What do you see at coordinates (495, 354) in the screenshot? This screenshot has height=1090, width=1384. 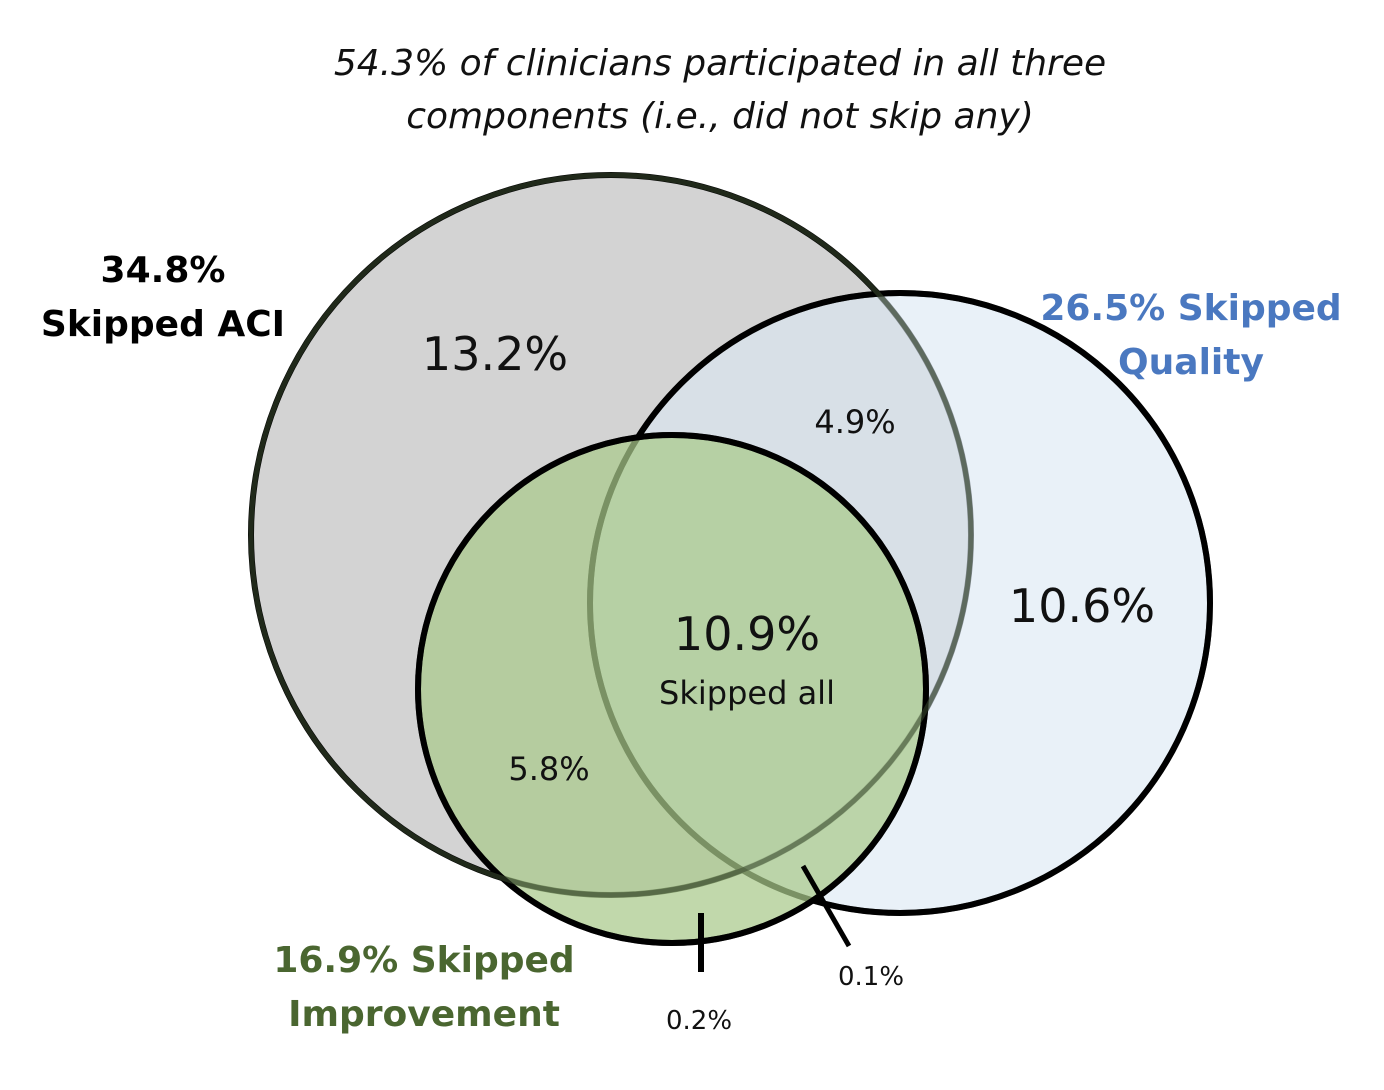 I see `region-aci-only: 13.2%` at bounding box center [495, 354].